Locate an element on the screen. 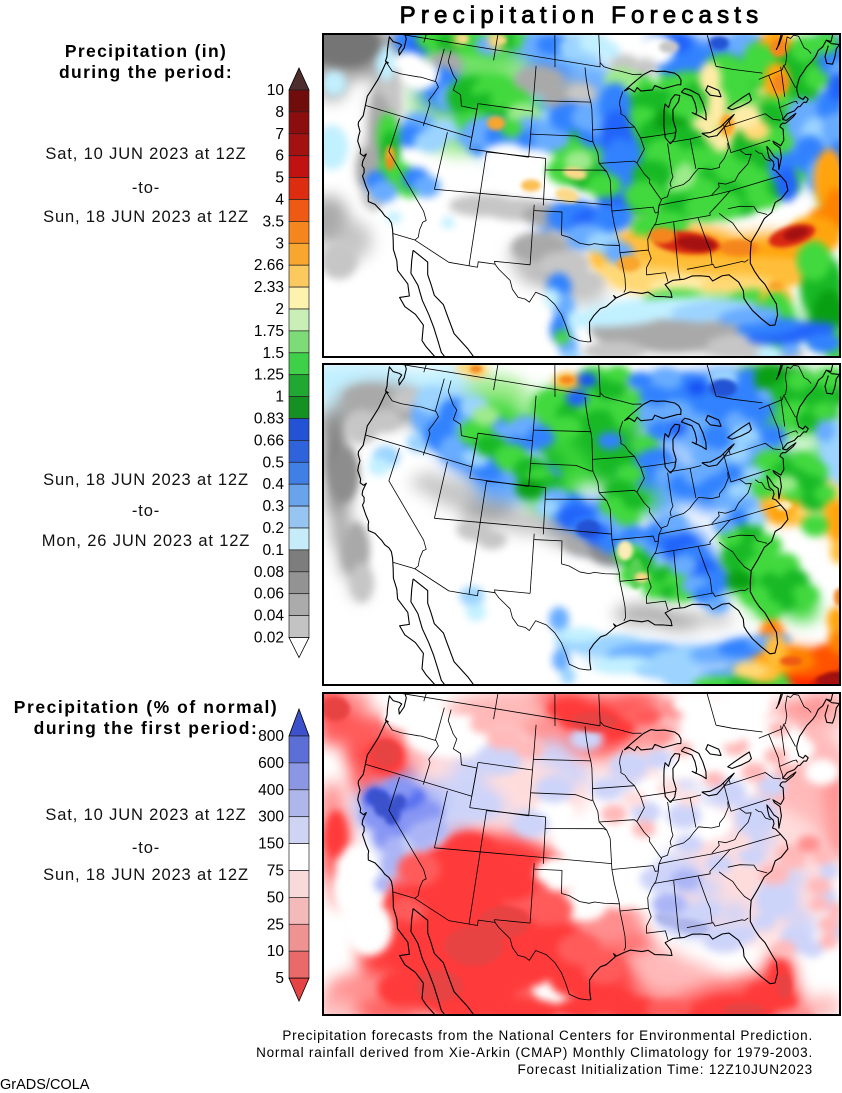 The height and width of the screenshot is (1093, 842). svg-text: 6 is located at coordinates (279, 156).